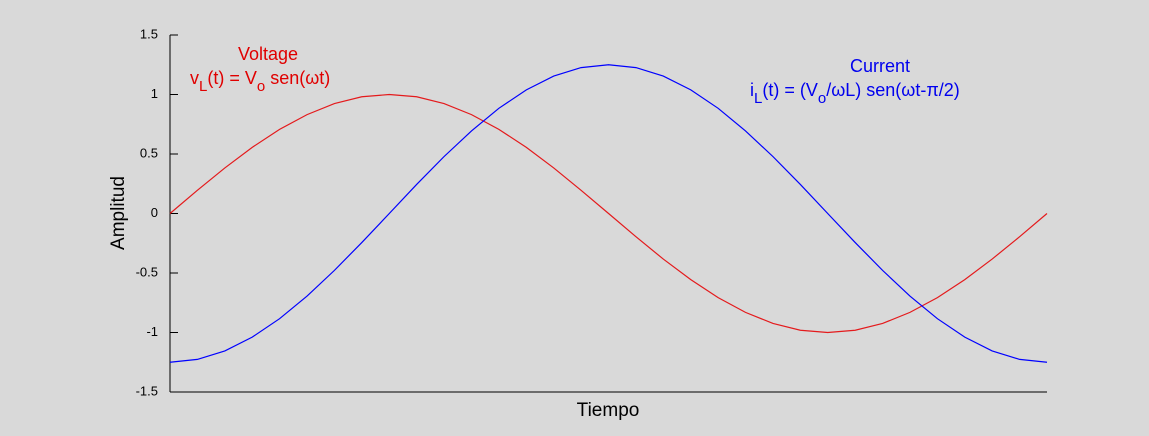 The width and height of the screenshot is (1149, 436). I want to click on annotation-label: Voltage, so click(268, 54).